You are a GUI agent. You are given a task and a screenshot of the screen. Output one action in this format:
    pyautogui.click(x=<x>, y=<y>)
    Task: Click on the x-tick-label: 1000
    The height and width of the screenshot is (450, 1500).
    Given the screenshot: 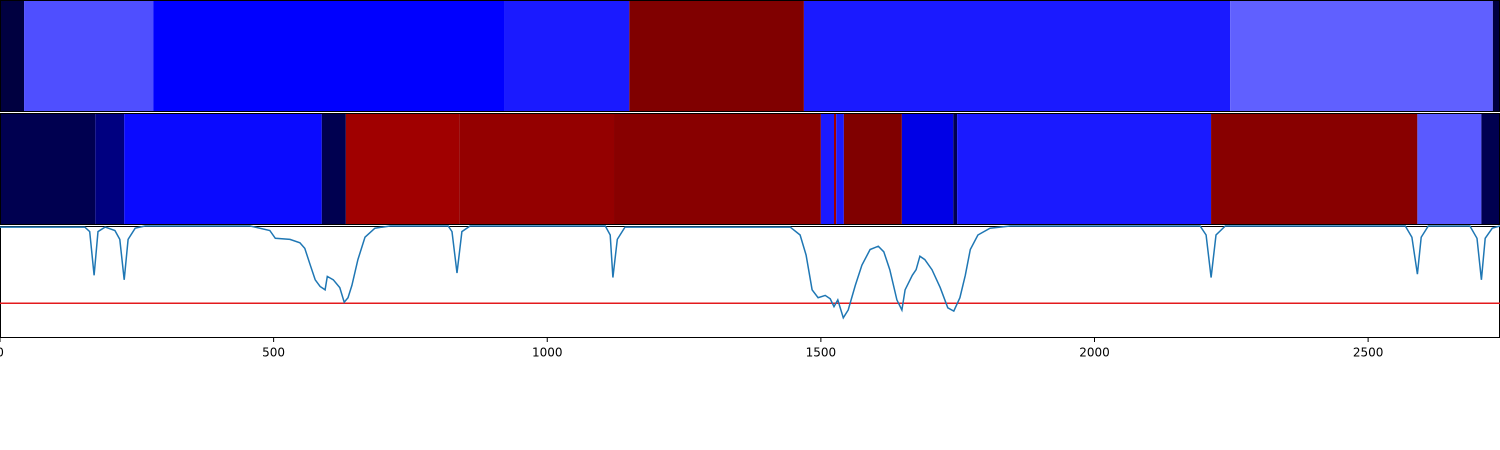 What is the action you would take?
    pyautogui.click(x=547, y=353)
    